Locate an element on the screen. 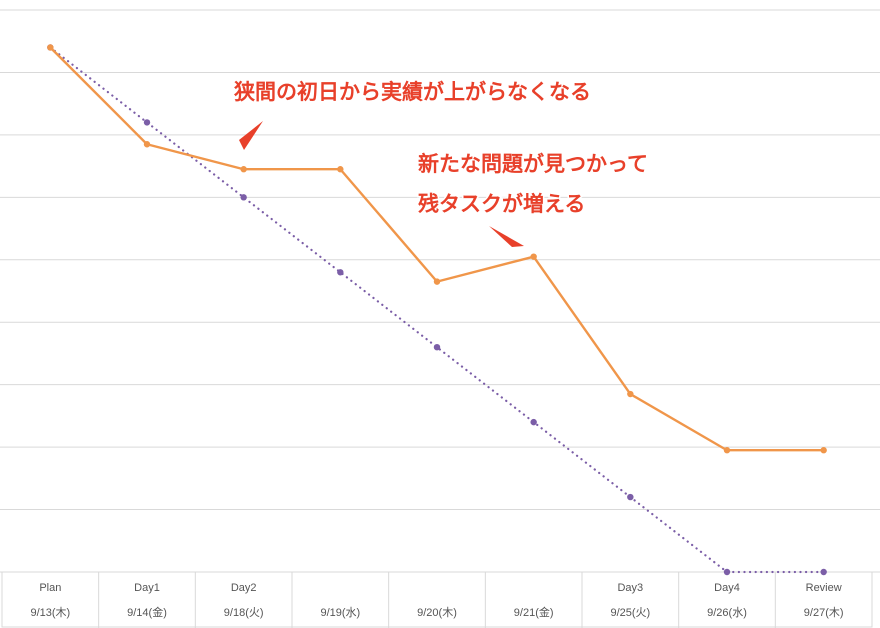  tick-label-date: 9/18(火) is located at coordinates (244, 613).